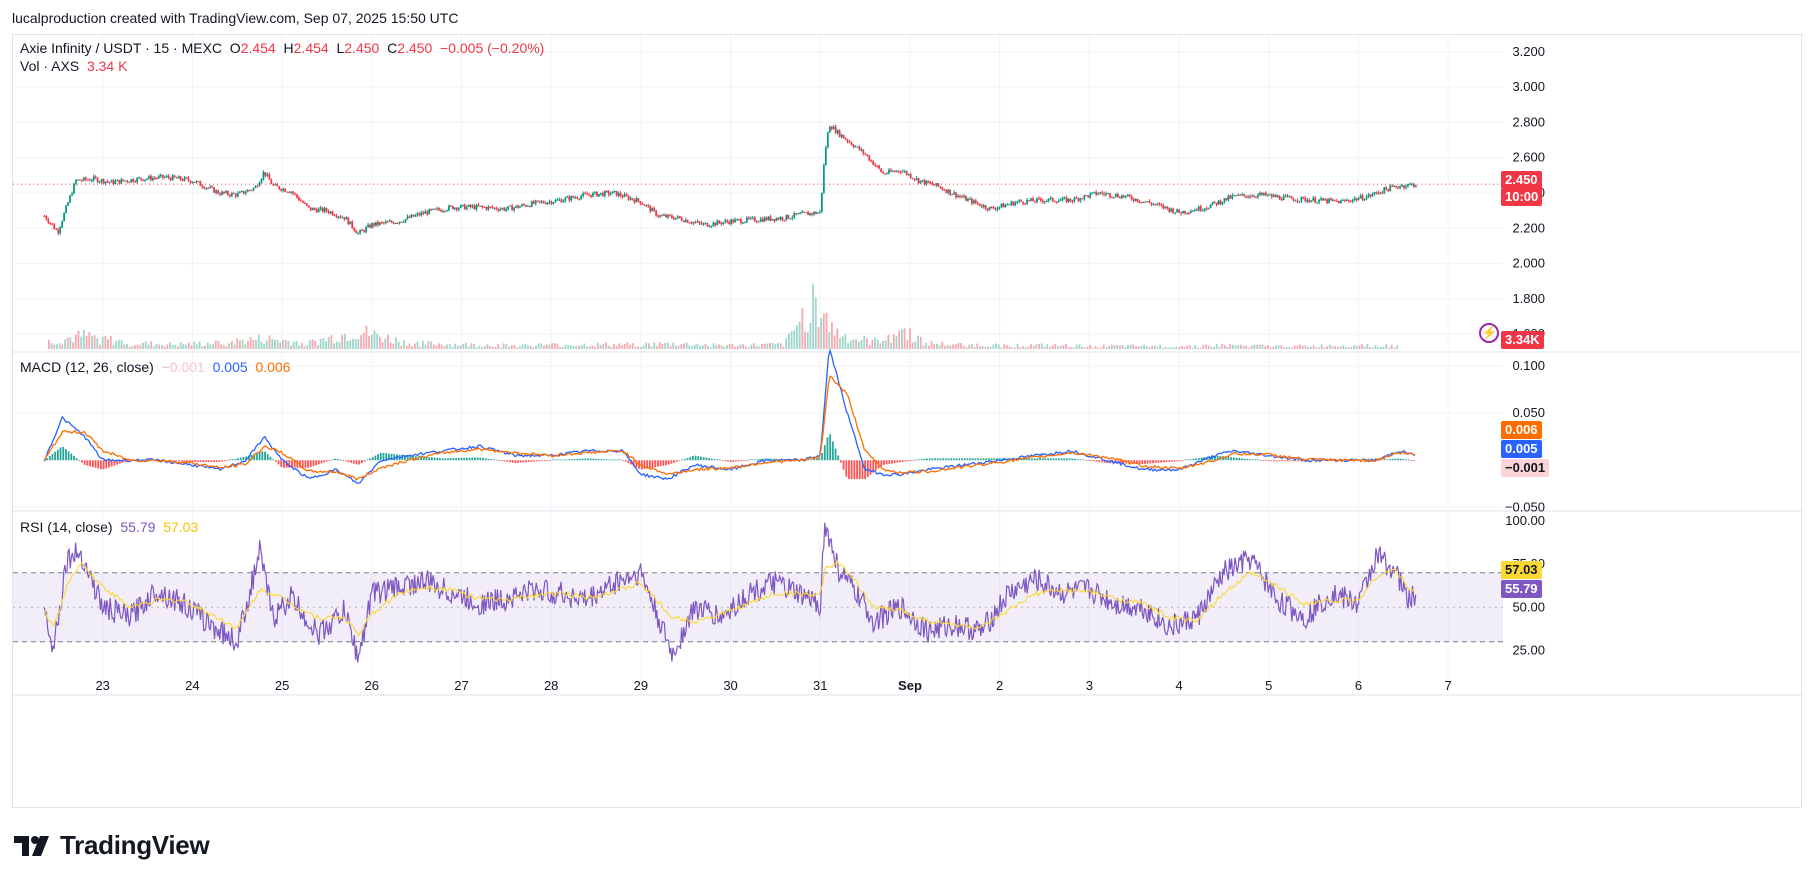 This screenshot has width=1814, height=884. What do you see at coordinates (729, 598) in the screenshot?
I see `rsi-ma-line` at bounding box center [729, 598].